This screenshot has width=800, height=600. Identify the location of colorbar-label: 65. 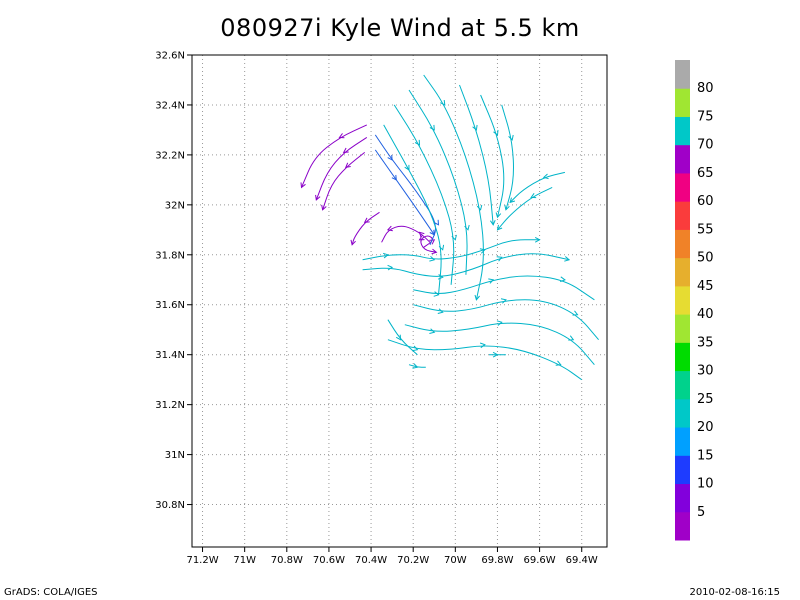
(705, 173).